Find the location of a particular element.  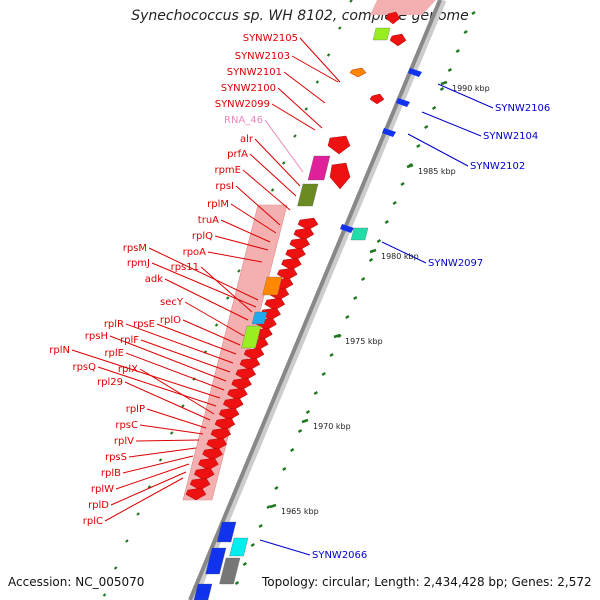

gene-label: rplN is located at coordinates (59, 350).